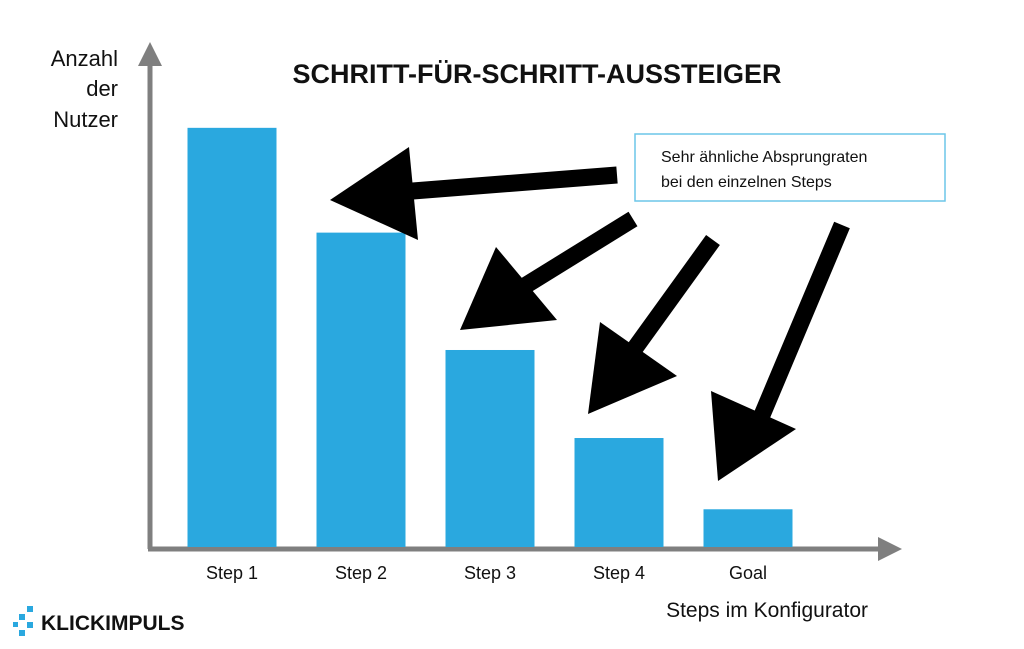 The height and width of the screenshot is (649, 1024). Describe the element at coordinates (748, 573) in the screenshot. I see `tick-label-goal: Goal` at that location.